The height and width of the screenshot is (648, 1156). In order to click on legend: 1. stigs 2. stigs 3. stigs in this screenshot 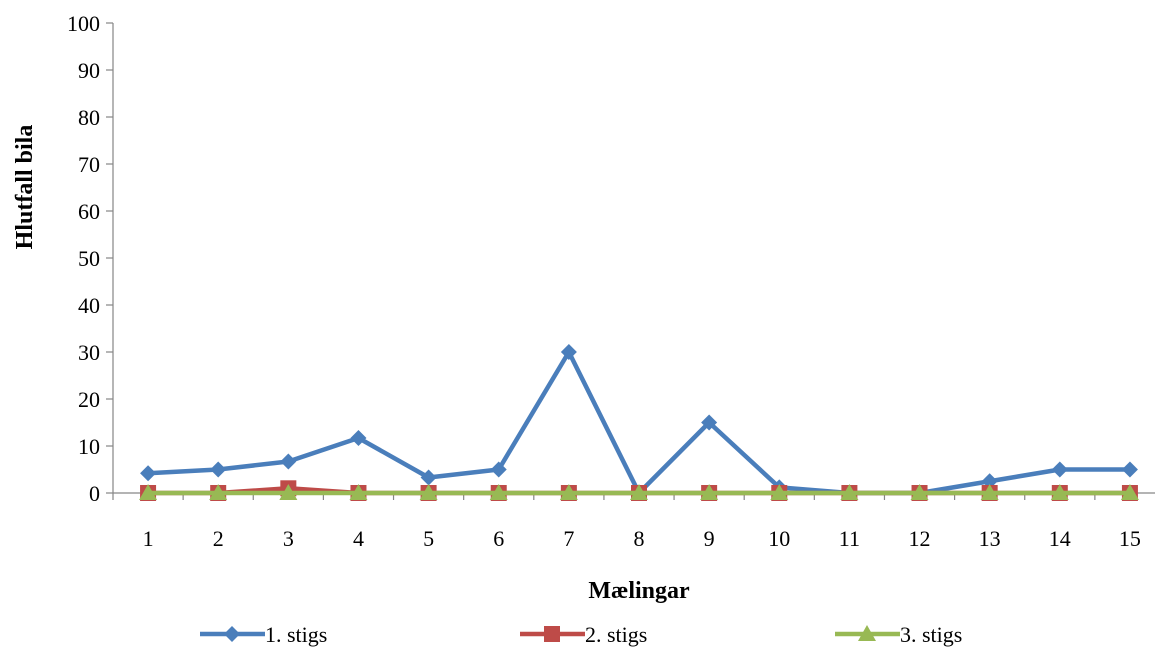, I will do `click(581, 634)`.